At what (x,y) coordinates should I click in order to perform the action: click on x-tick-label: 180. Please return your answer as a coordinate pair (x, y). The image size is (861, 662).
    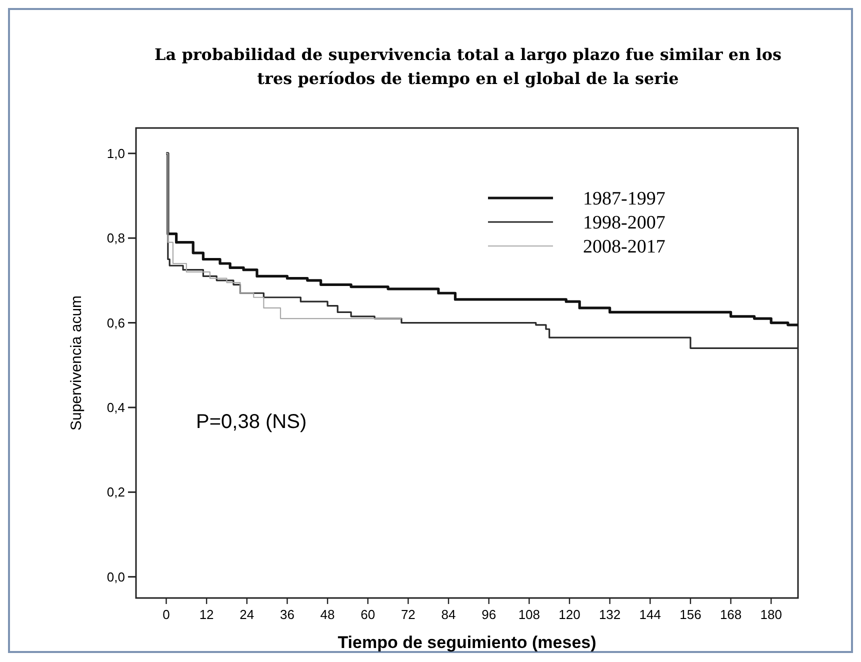
    Looking at the image, I should click on (771, 614).